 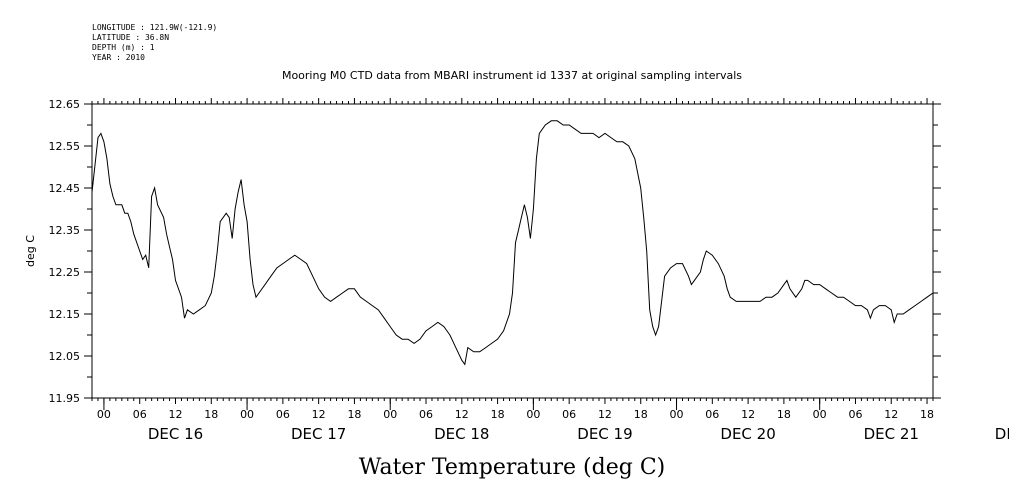 I want to click on y-tick-label: 12.15, so click(x=65, y=314).